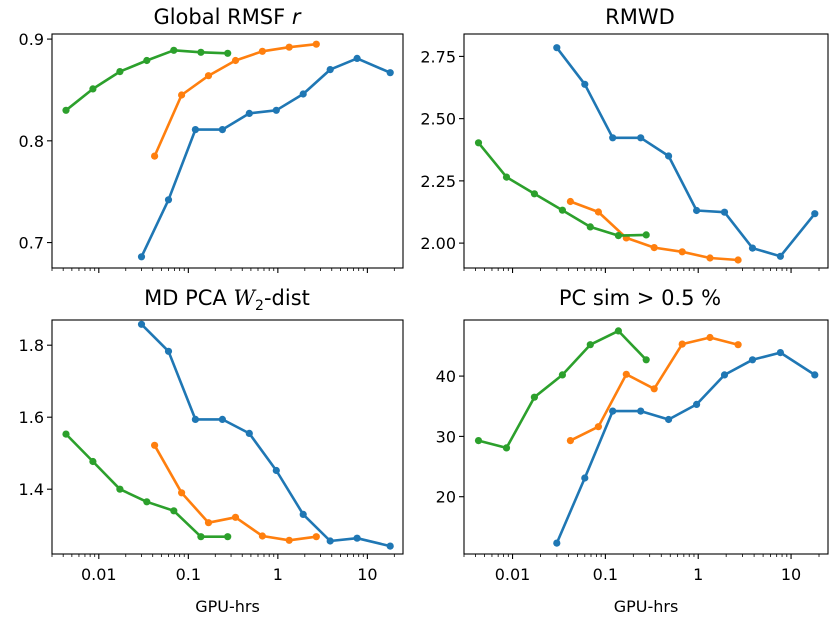 The height and width of the screenshot is (620, 830). Describe the element at coordinates (513, 574) in the screenshot. I see `x-tick-label: 0.01` at that location.